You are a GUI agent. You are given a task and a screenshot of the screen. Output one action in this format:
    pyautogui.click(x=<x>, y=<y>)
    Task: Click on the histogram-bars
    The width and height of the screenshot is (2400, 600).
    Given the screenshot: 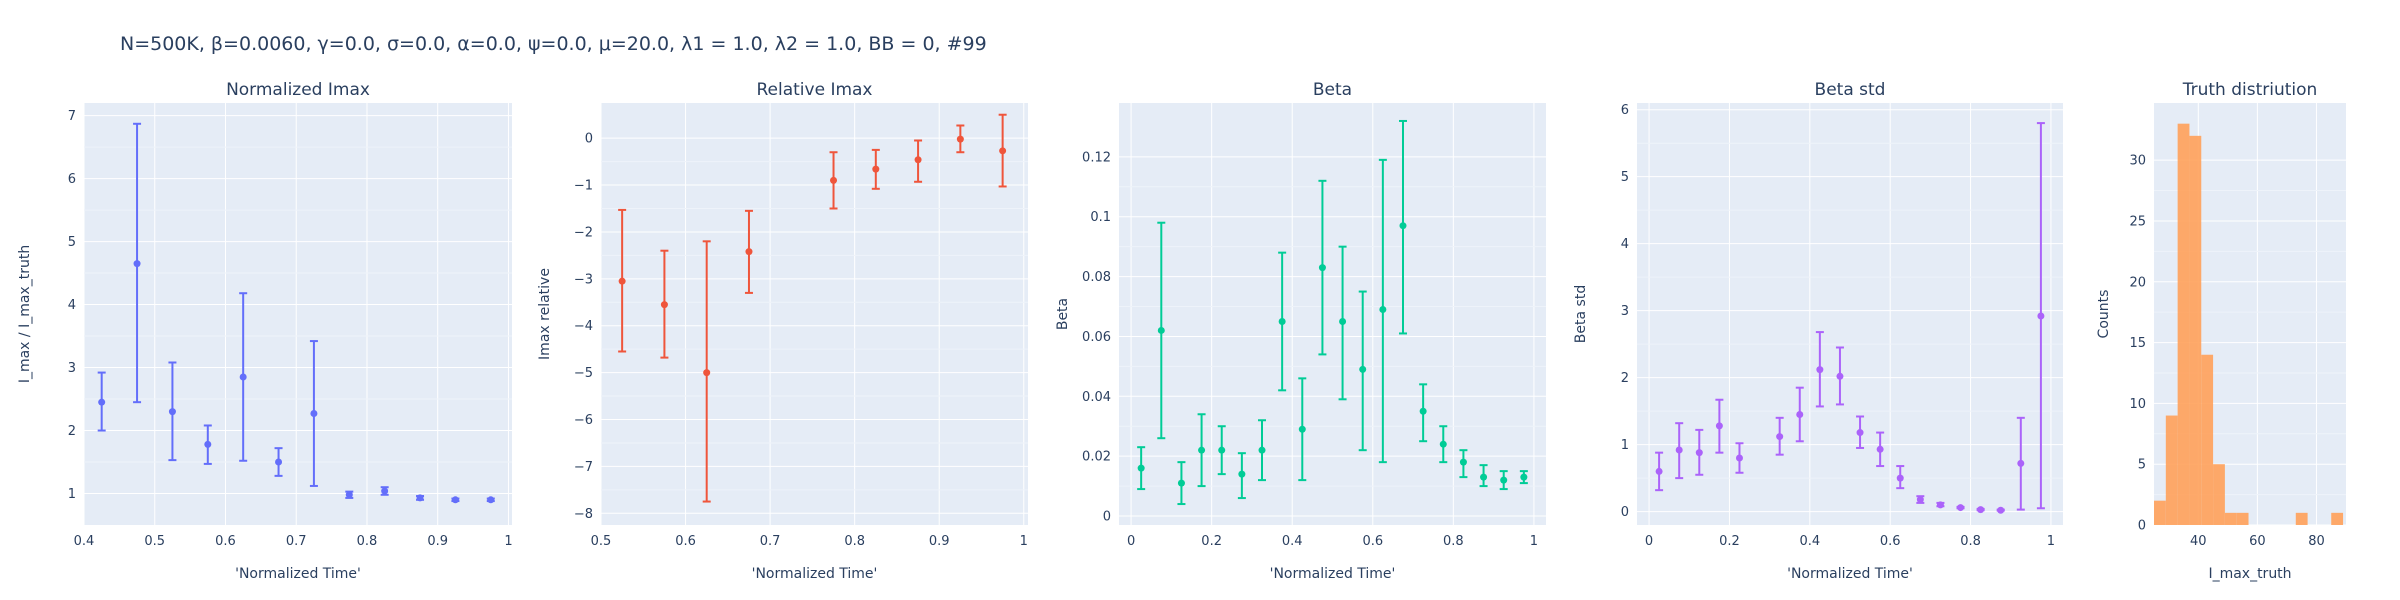 What is the action you would take?
    pyautogui.click(x=2249, y=324)
    